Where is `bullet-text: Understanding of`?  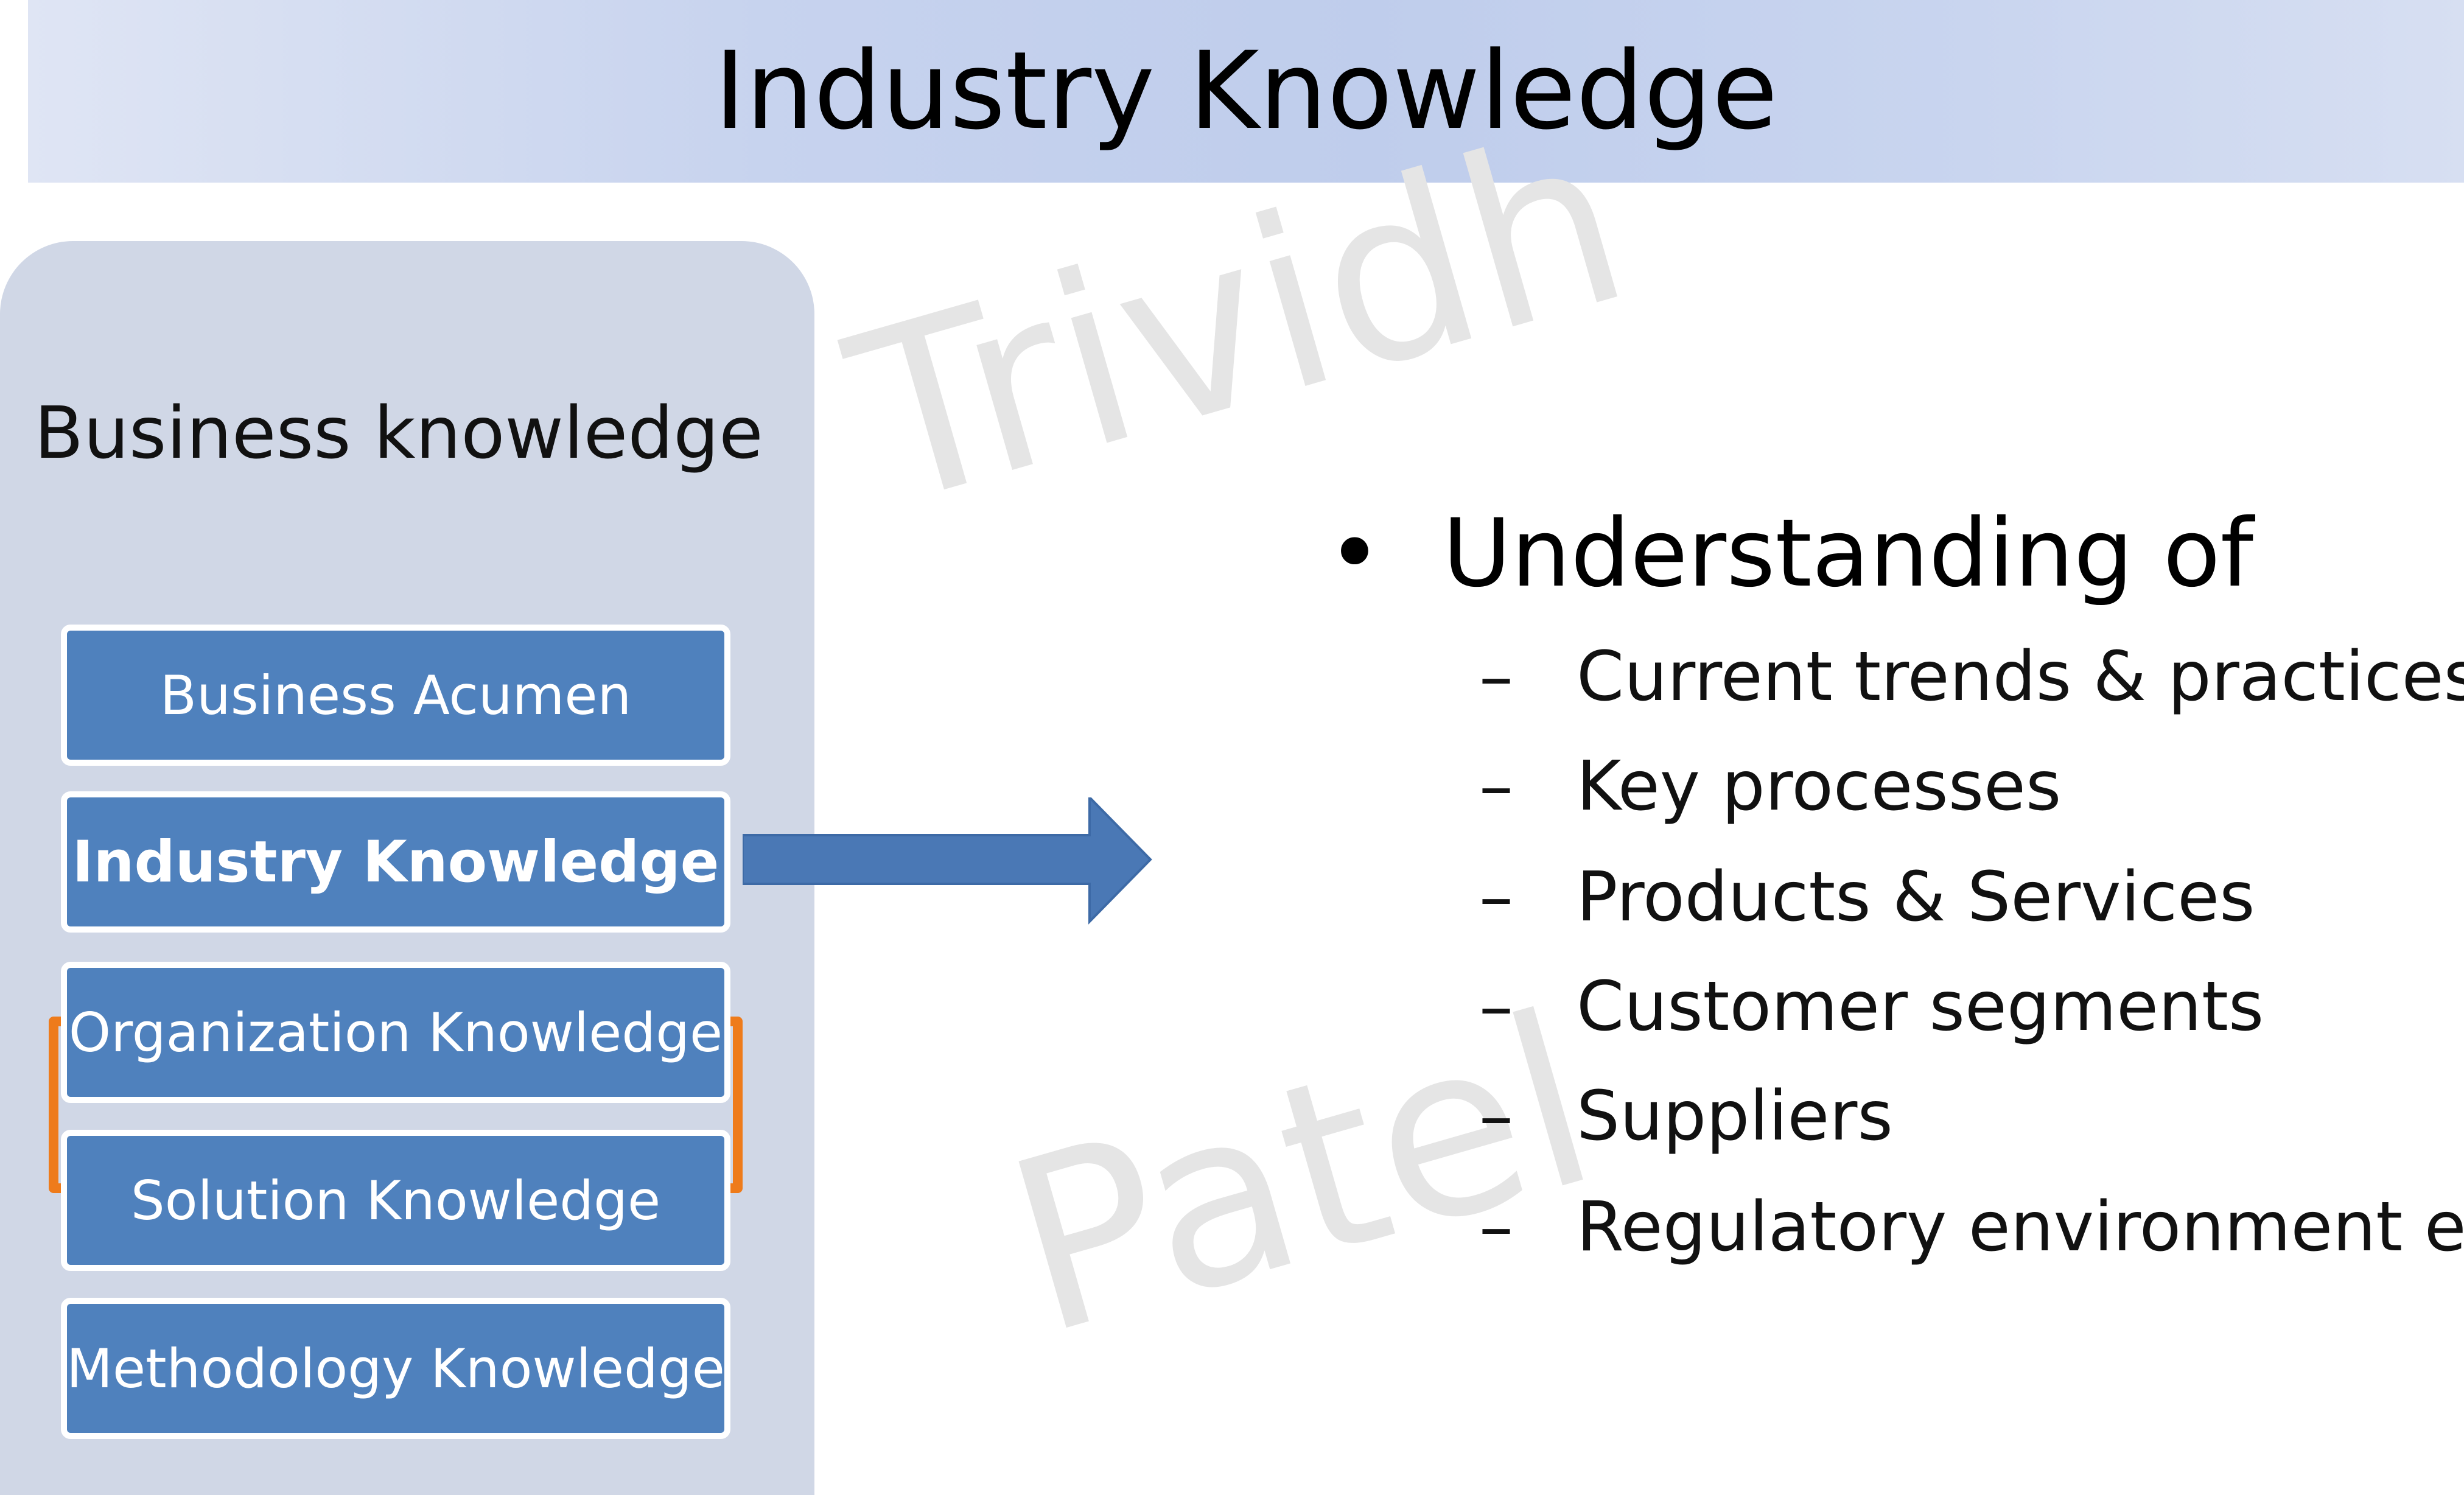 bullet-text: Understanding of is located at coordinates (1848, 553).